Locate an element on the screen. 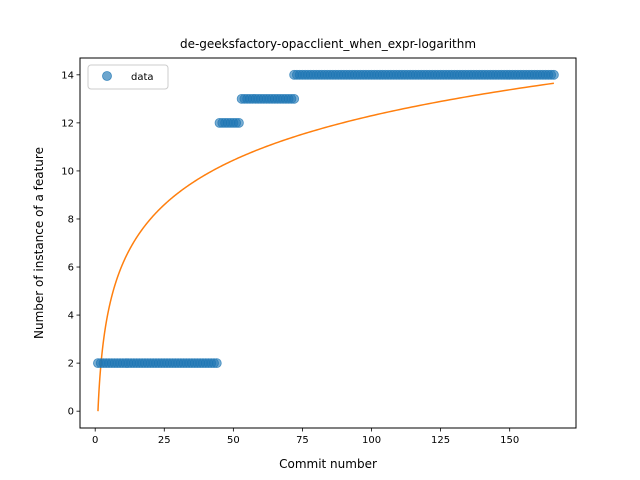 The image size is (640, 480). y-tick-label: 14 is located at coordinates (67, 75).